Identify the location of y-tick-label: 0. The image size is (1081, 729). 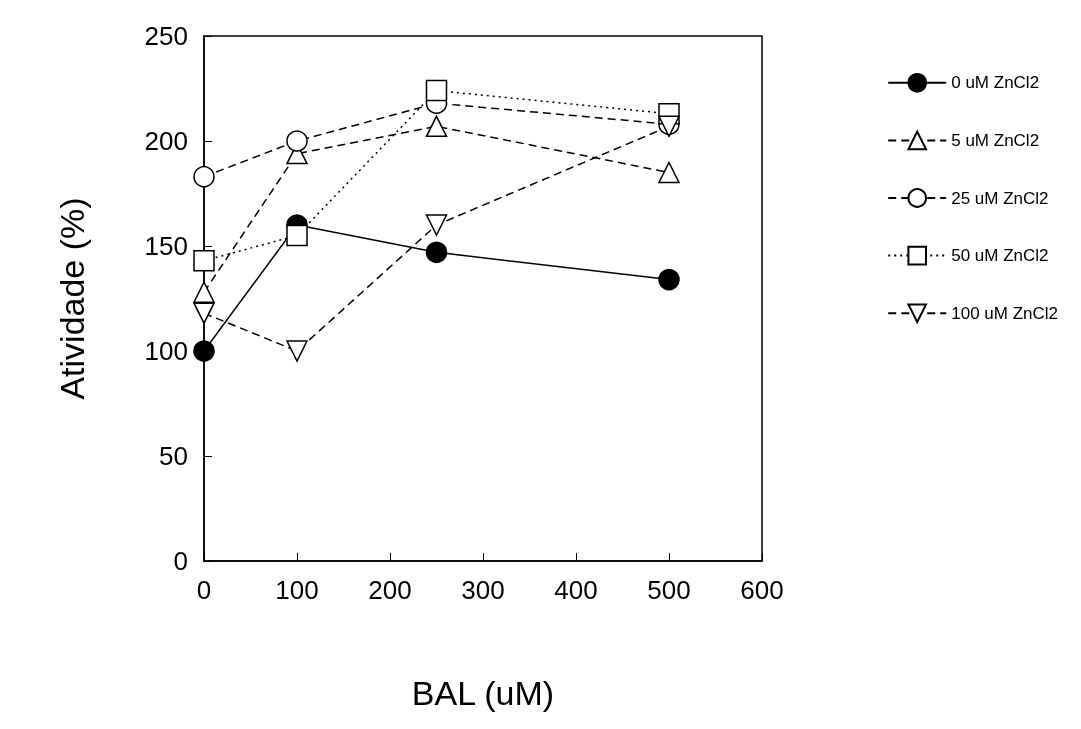
(180, 561).